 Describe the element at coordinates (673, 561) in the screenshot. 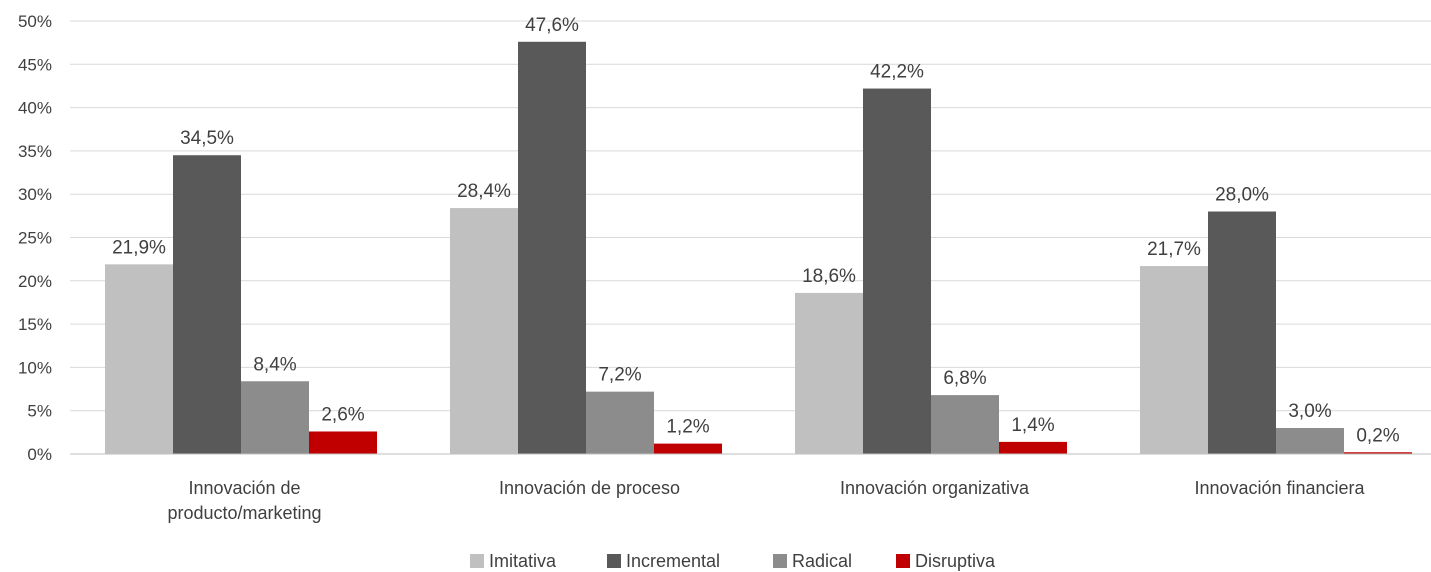

I see `legend-label: Incremental` at that location.